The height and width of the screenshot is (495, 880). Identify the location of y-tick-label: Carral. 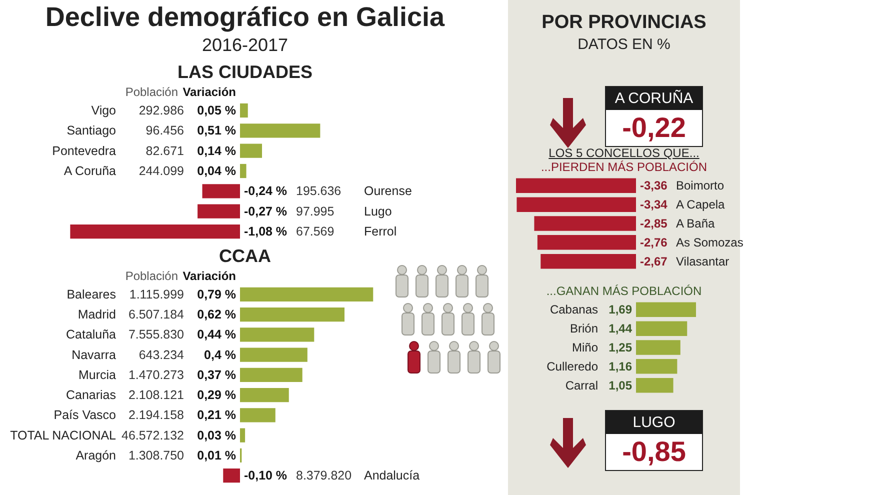
(581, 385).